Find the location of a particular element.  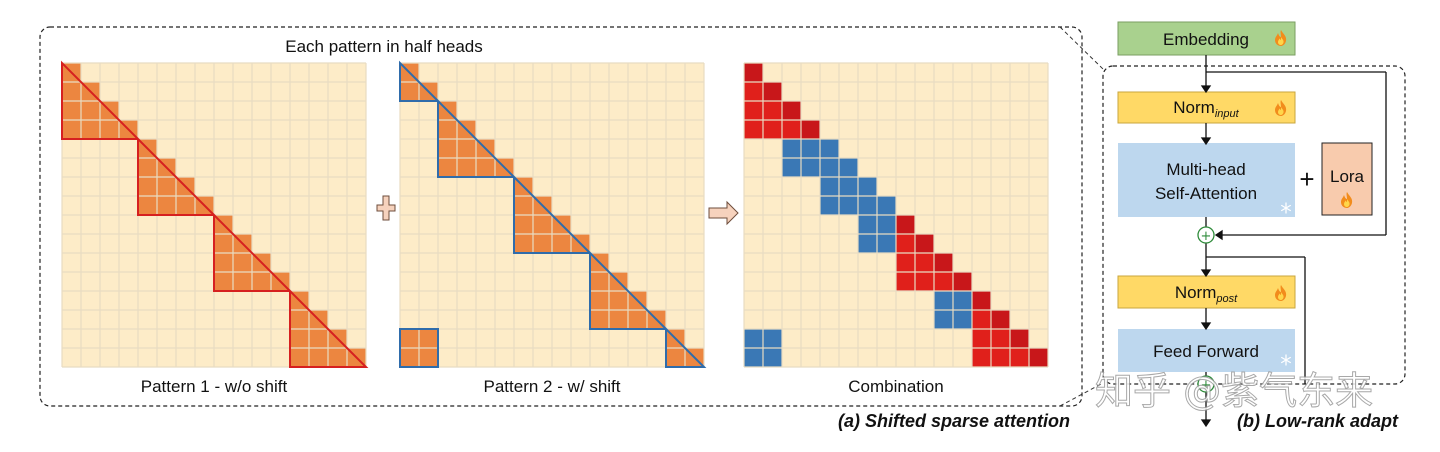

norm-post-label: Normpost is located at coordinates (1206, 294).